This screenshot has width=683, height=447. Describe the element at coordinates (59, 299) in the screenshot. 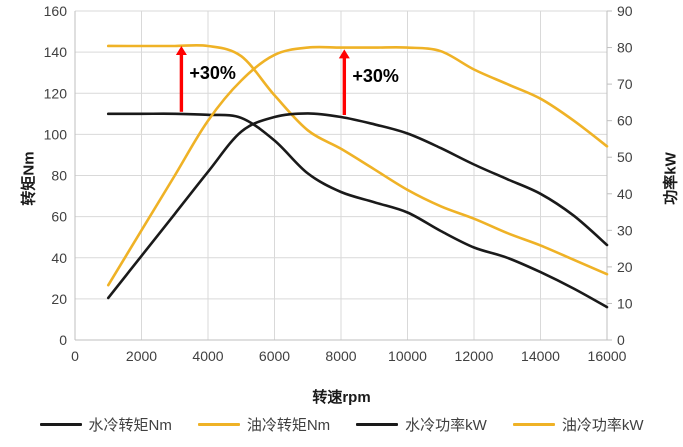

I see `y-left-tick-label: 20` at that location.